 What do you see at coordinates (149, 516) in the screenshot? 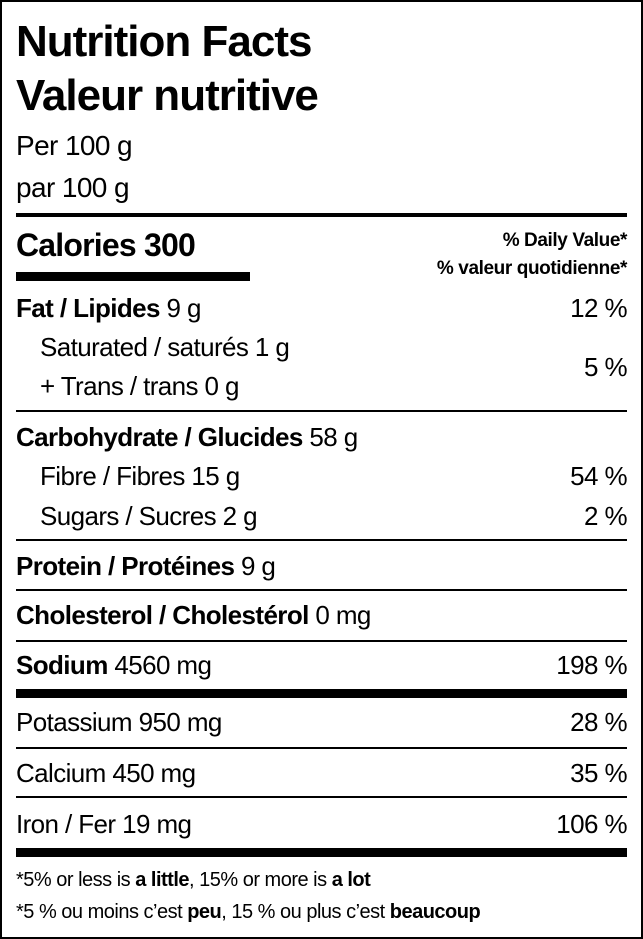
I see `sugars-row: Sugars / Sucres 2 g` at bounding box center [149, 516].